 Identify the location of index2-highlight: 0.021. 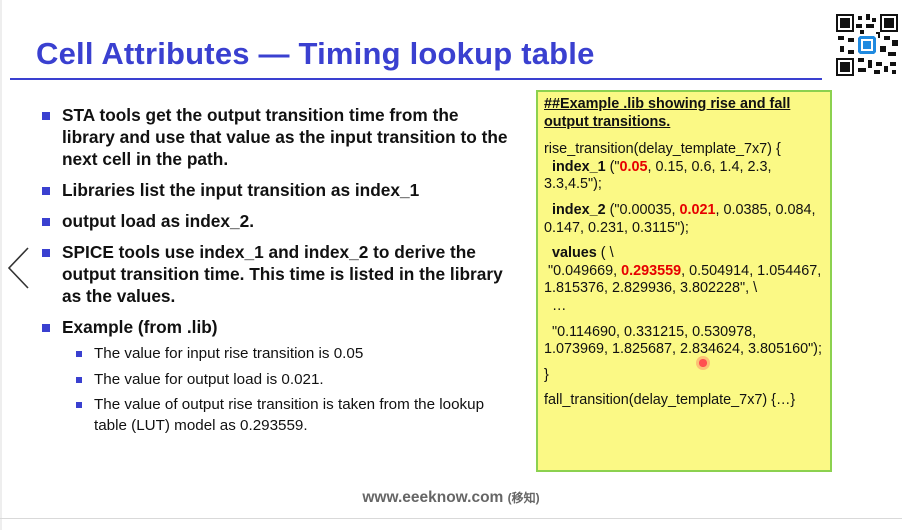
(697, 209).